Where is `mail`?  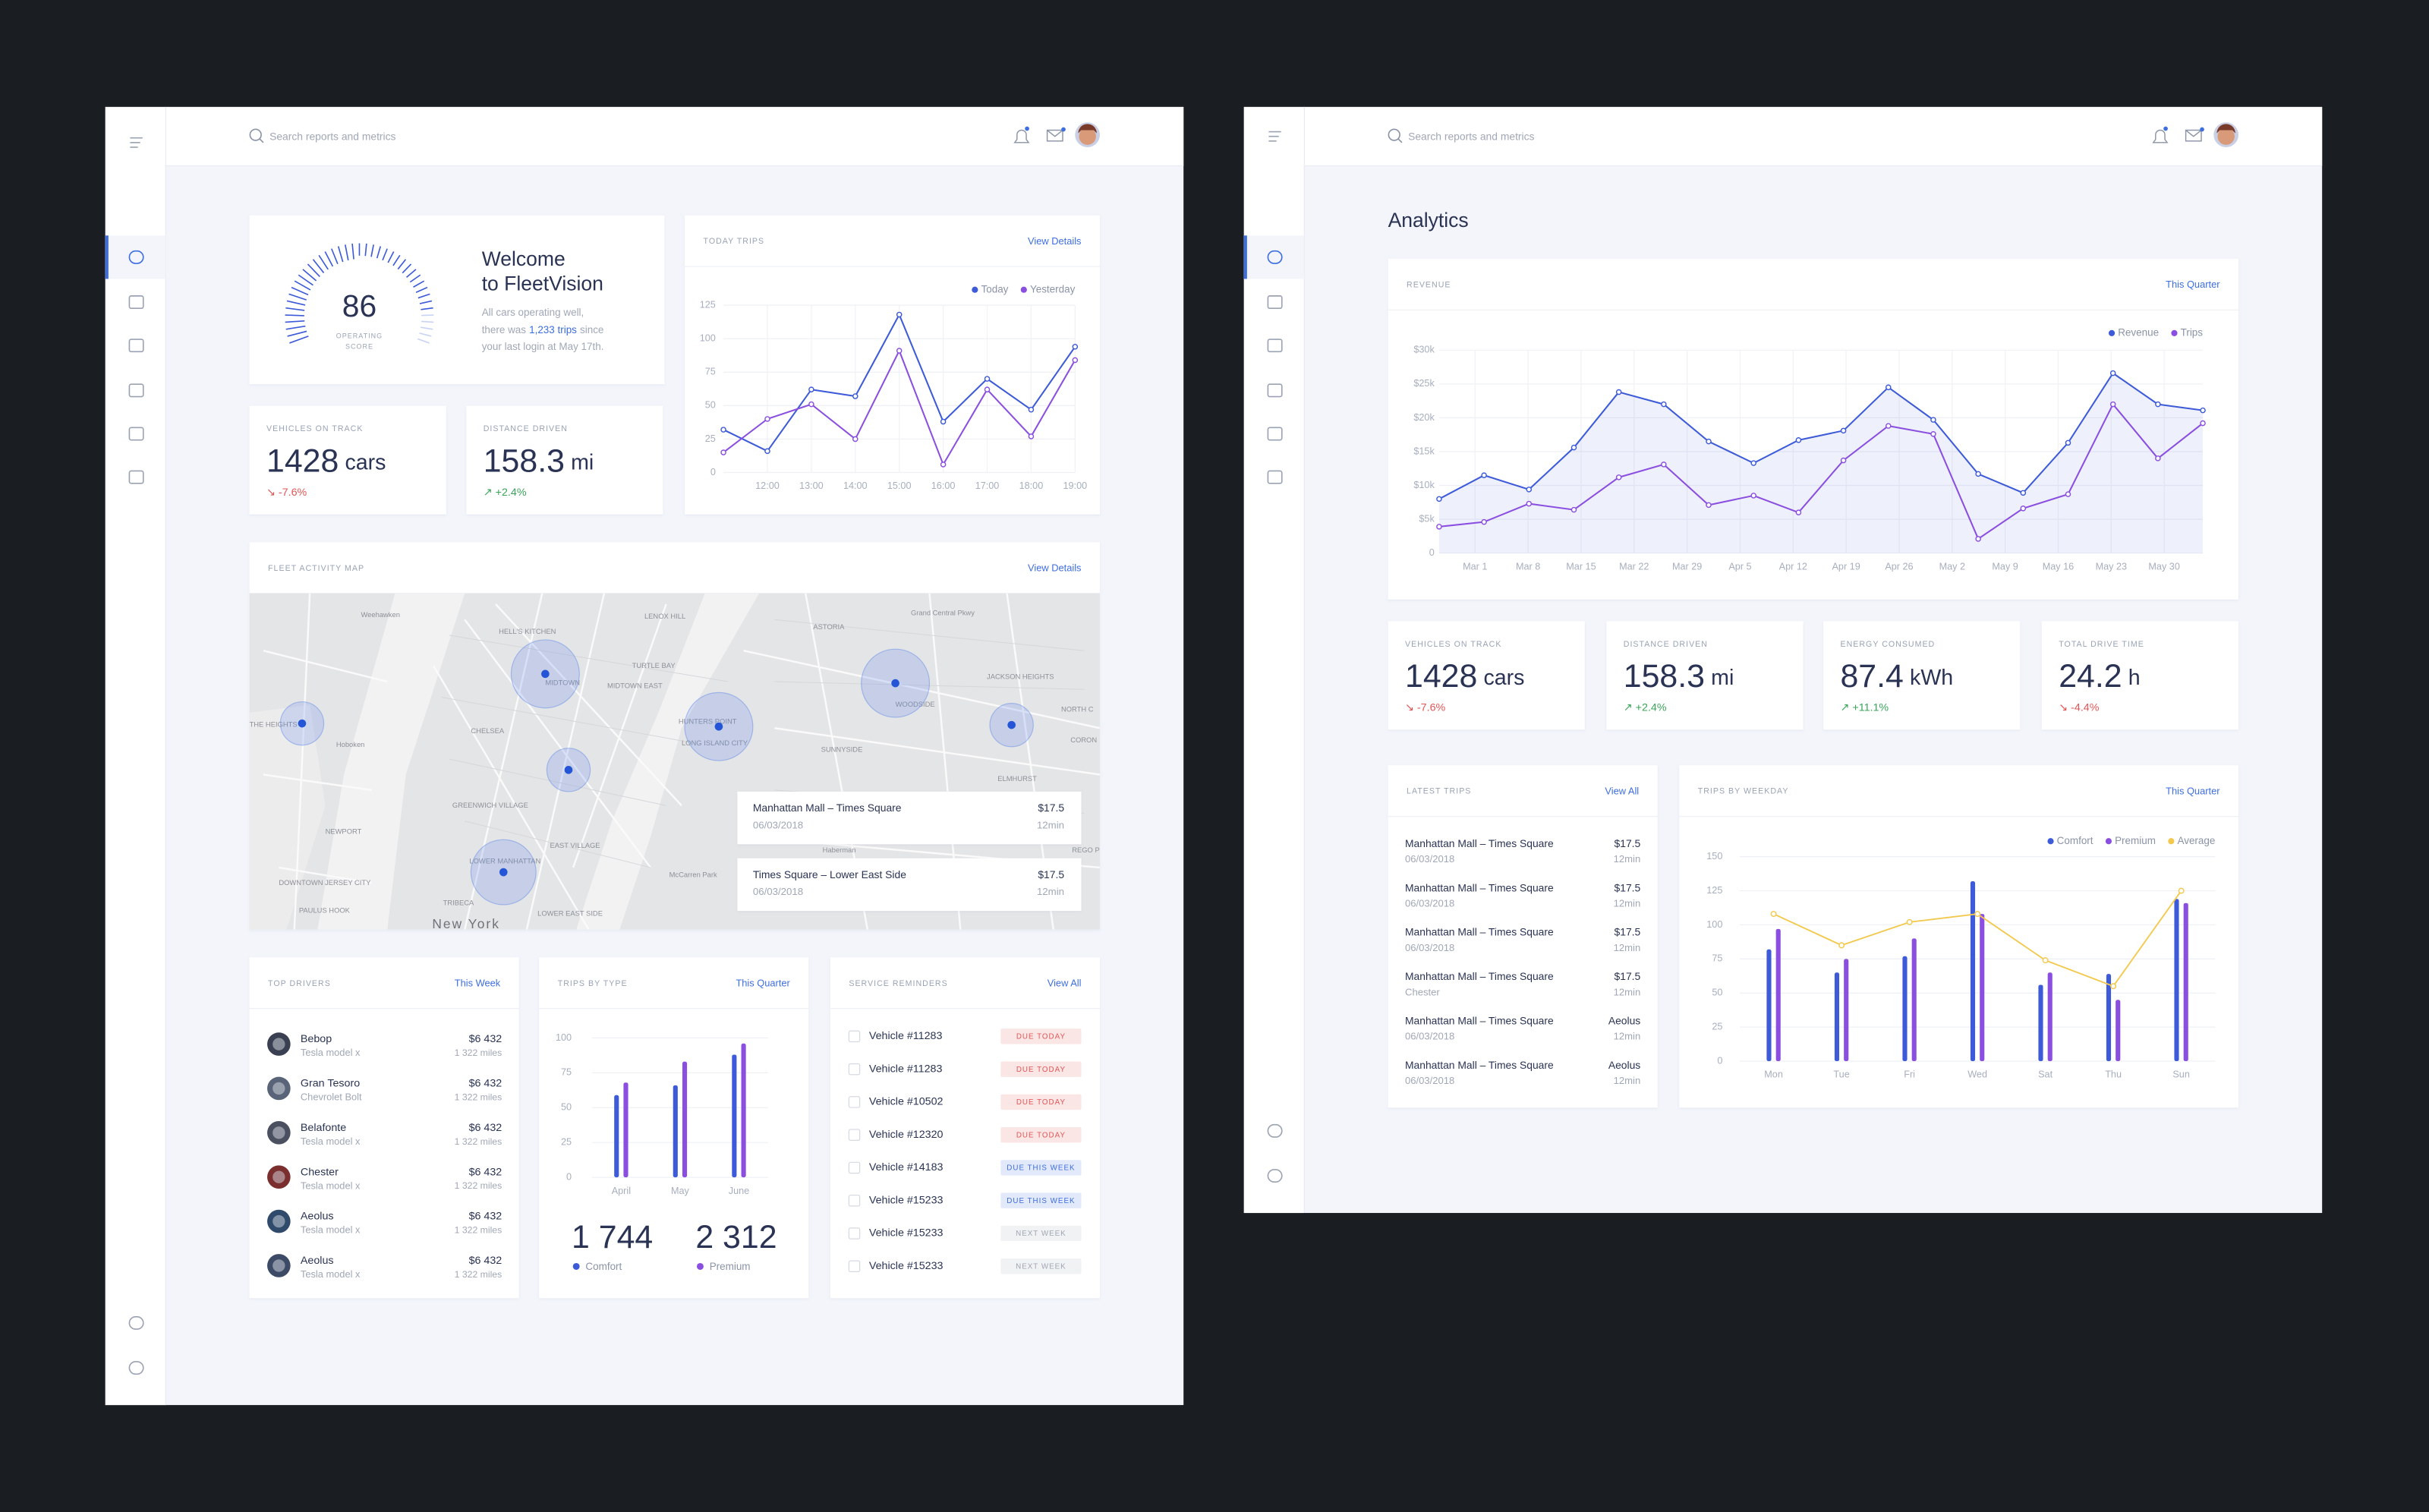
mail is located at coordinates (1055, 133).